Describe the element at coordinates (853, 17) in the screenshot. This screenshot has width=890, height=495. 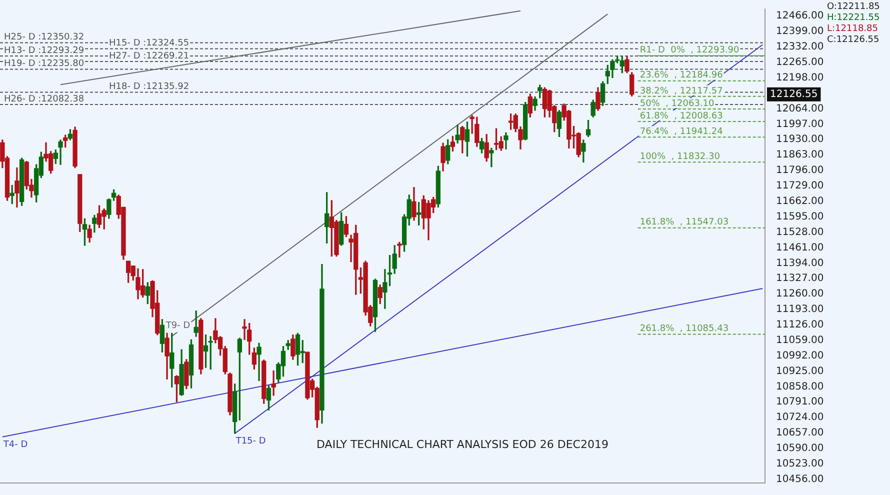
I see `text: H:12221.55` at that location.